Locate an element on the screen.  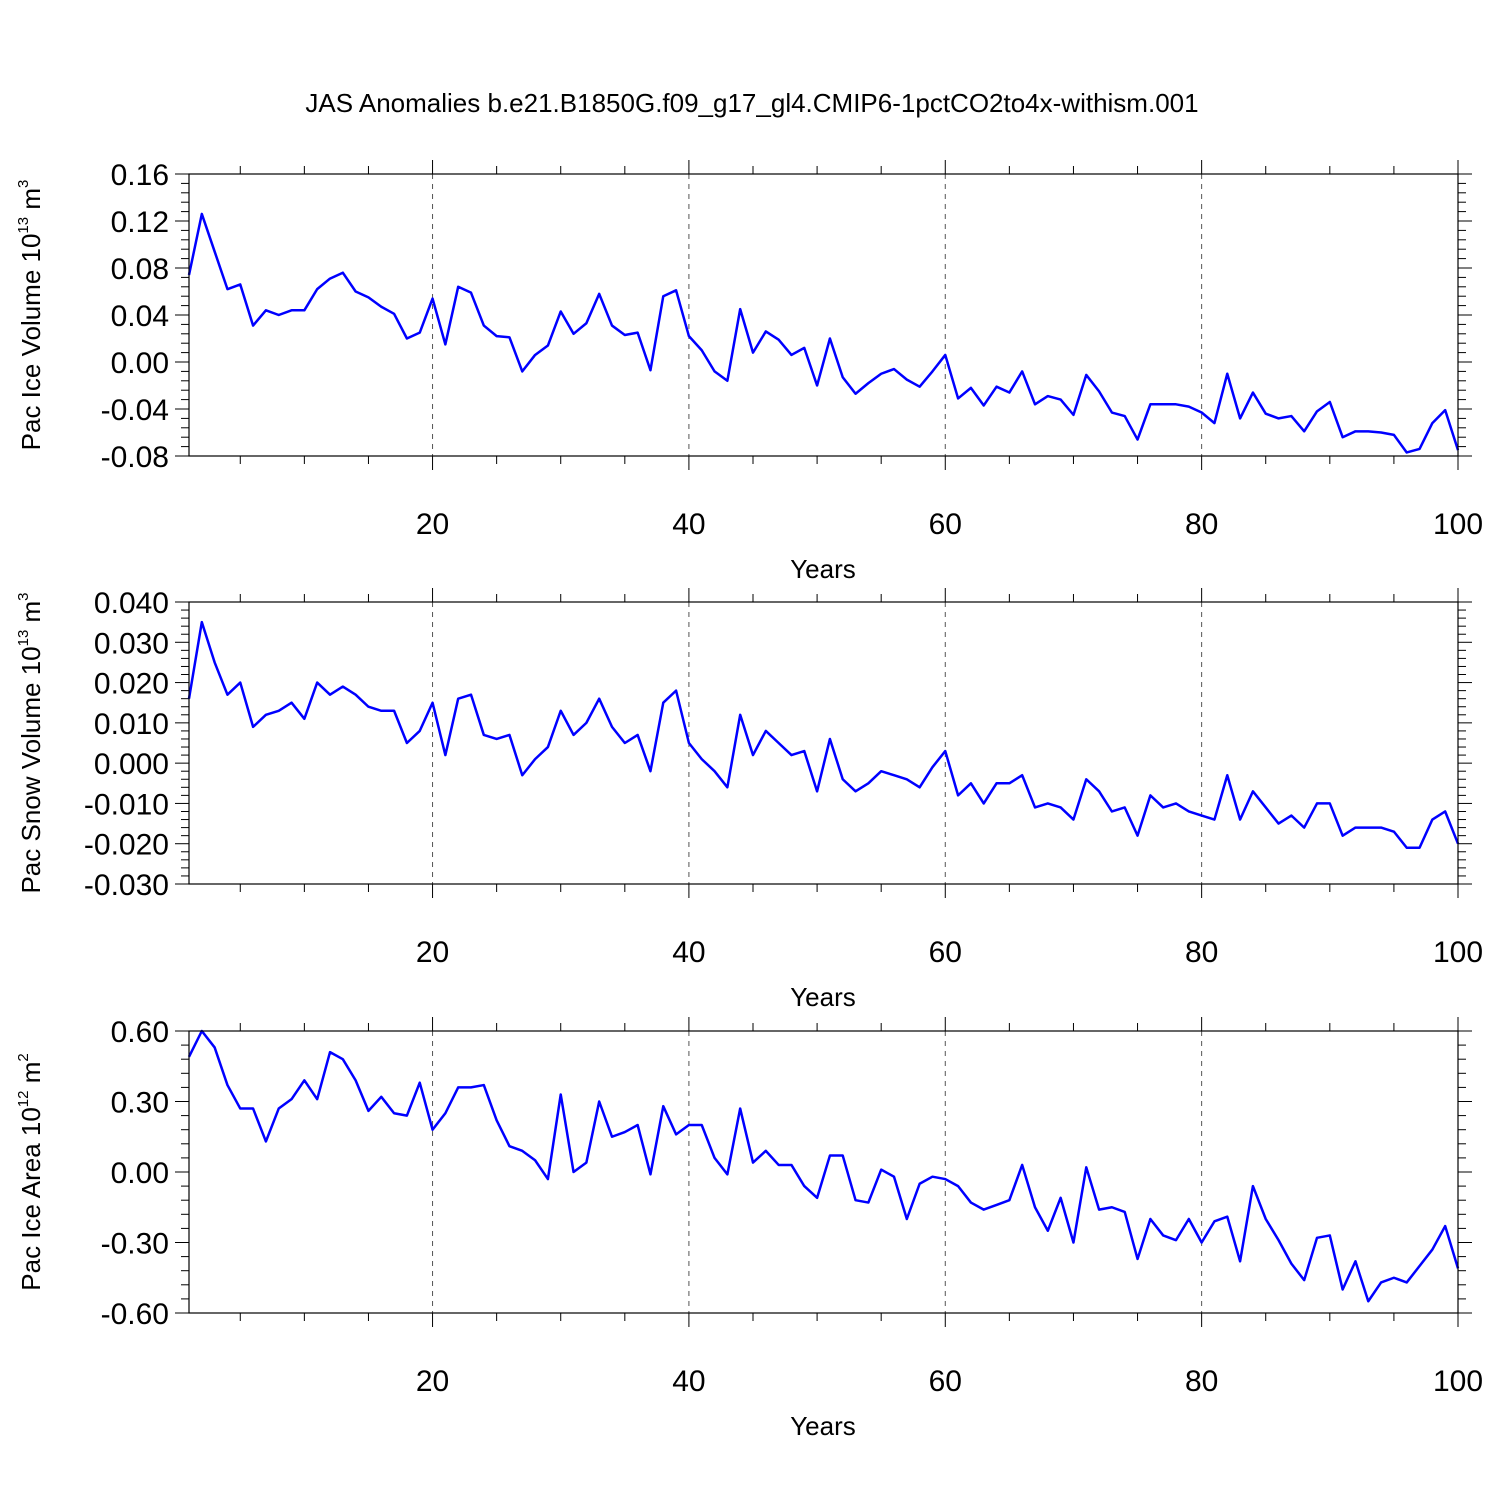
y-tick-label: 0.12 is located at coordinates (140, 222).